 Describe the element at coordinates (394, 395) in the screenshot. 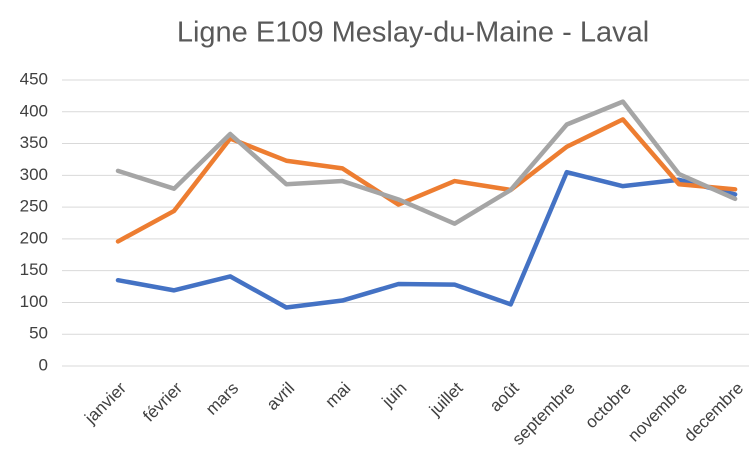

I see `x-tick-label: juin` at that location.